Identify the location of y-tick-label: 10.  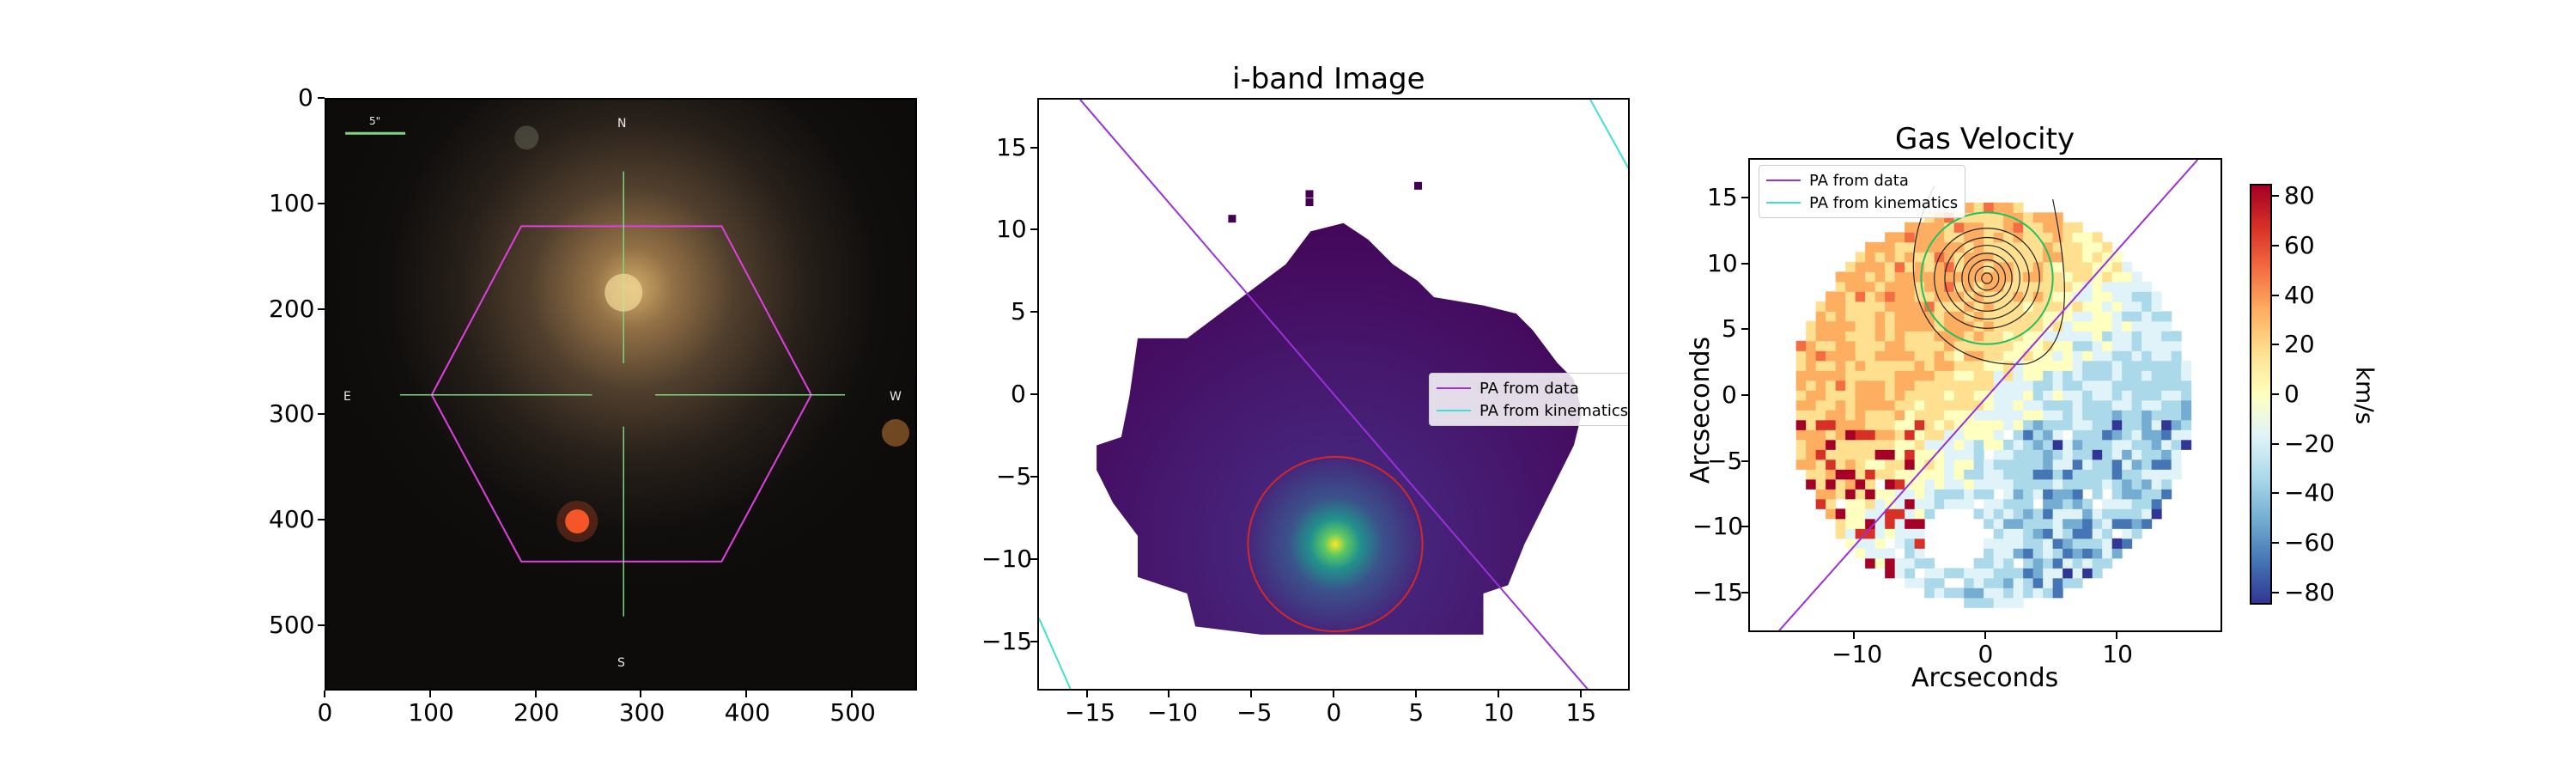
(1722, 262).